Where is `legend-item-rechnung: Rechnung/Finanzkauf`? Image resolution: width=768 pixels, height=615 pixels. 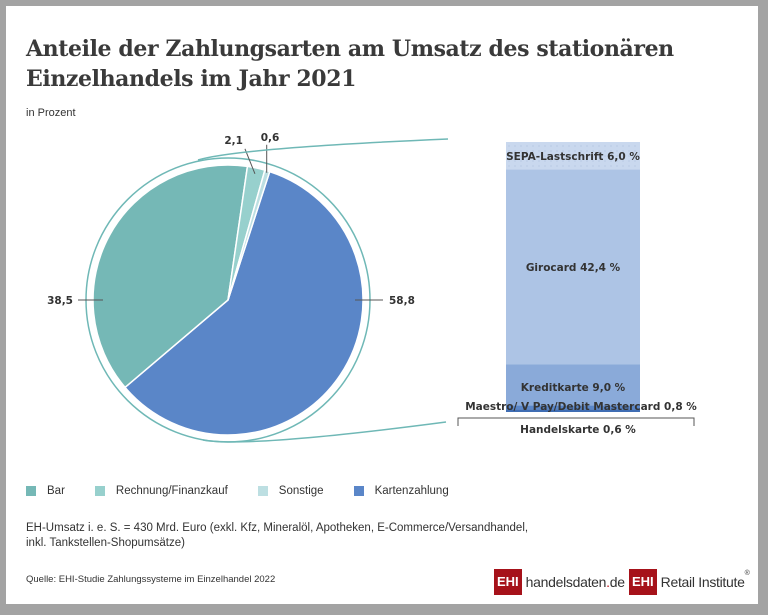
legend-item-rechnung: Rechnung/Finanzkauf is located at coordinates (161, 491).